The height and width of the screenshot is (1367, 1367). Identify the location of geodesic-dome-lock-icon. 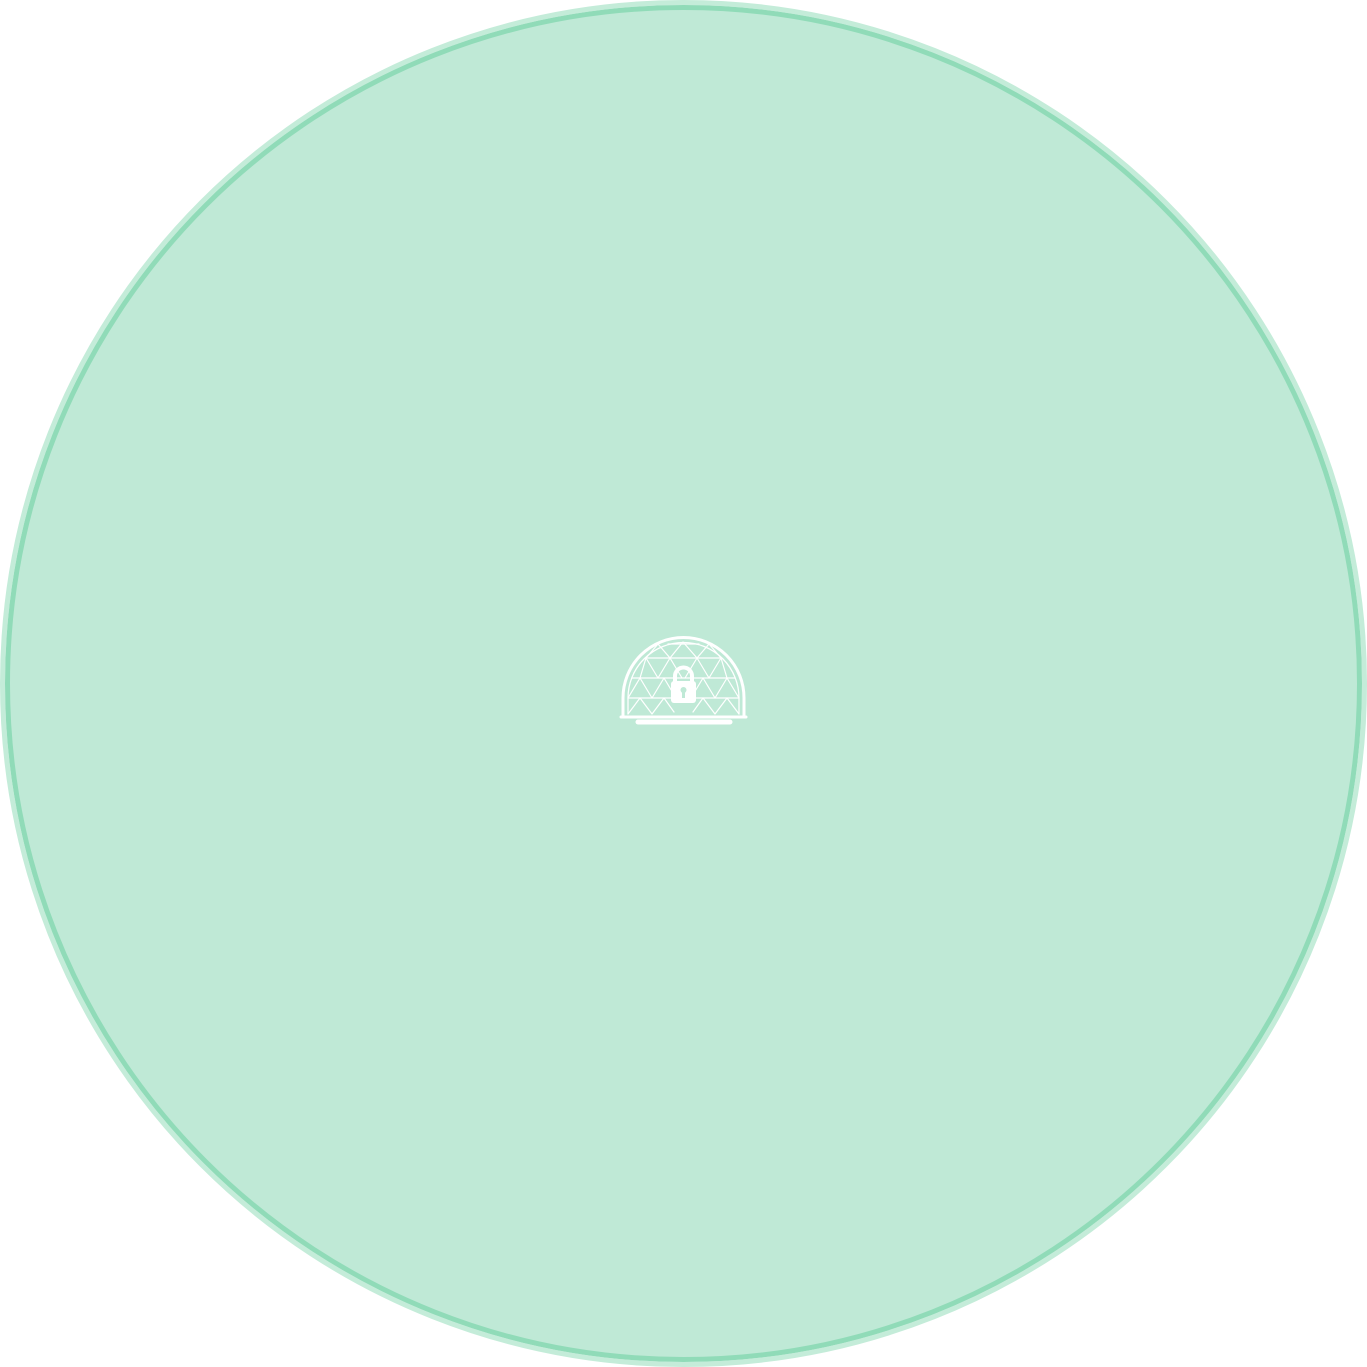
(683, 680).